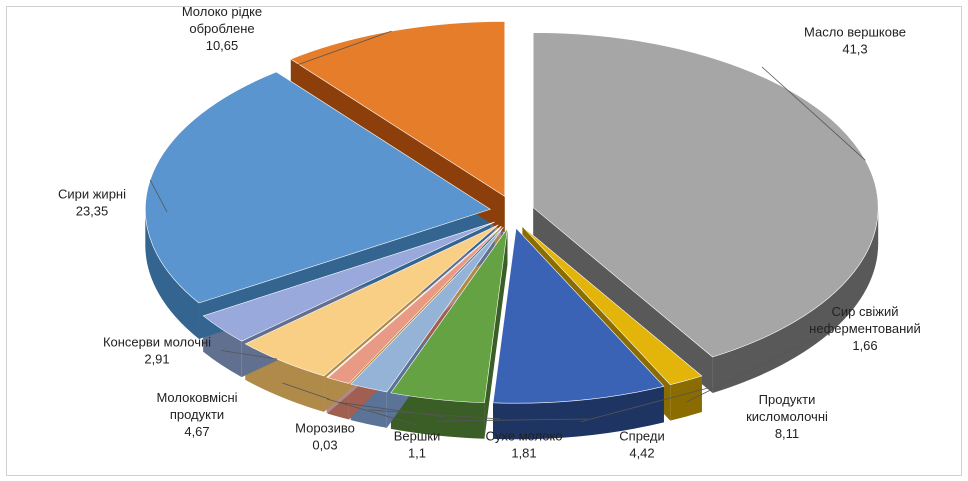  Describe the element at coordinates (523, 453) in the screenshot. I see `label-value-4: 1,81` at that location.